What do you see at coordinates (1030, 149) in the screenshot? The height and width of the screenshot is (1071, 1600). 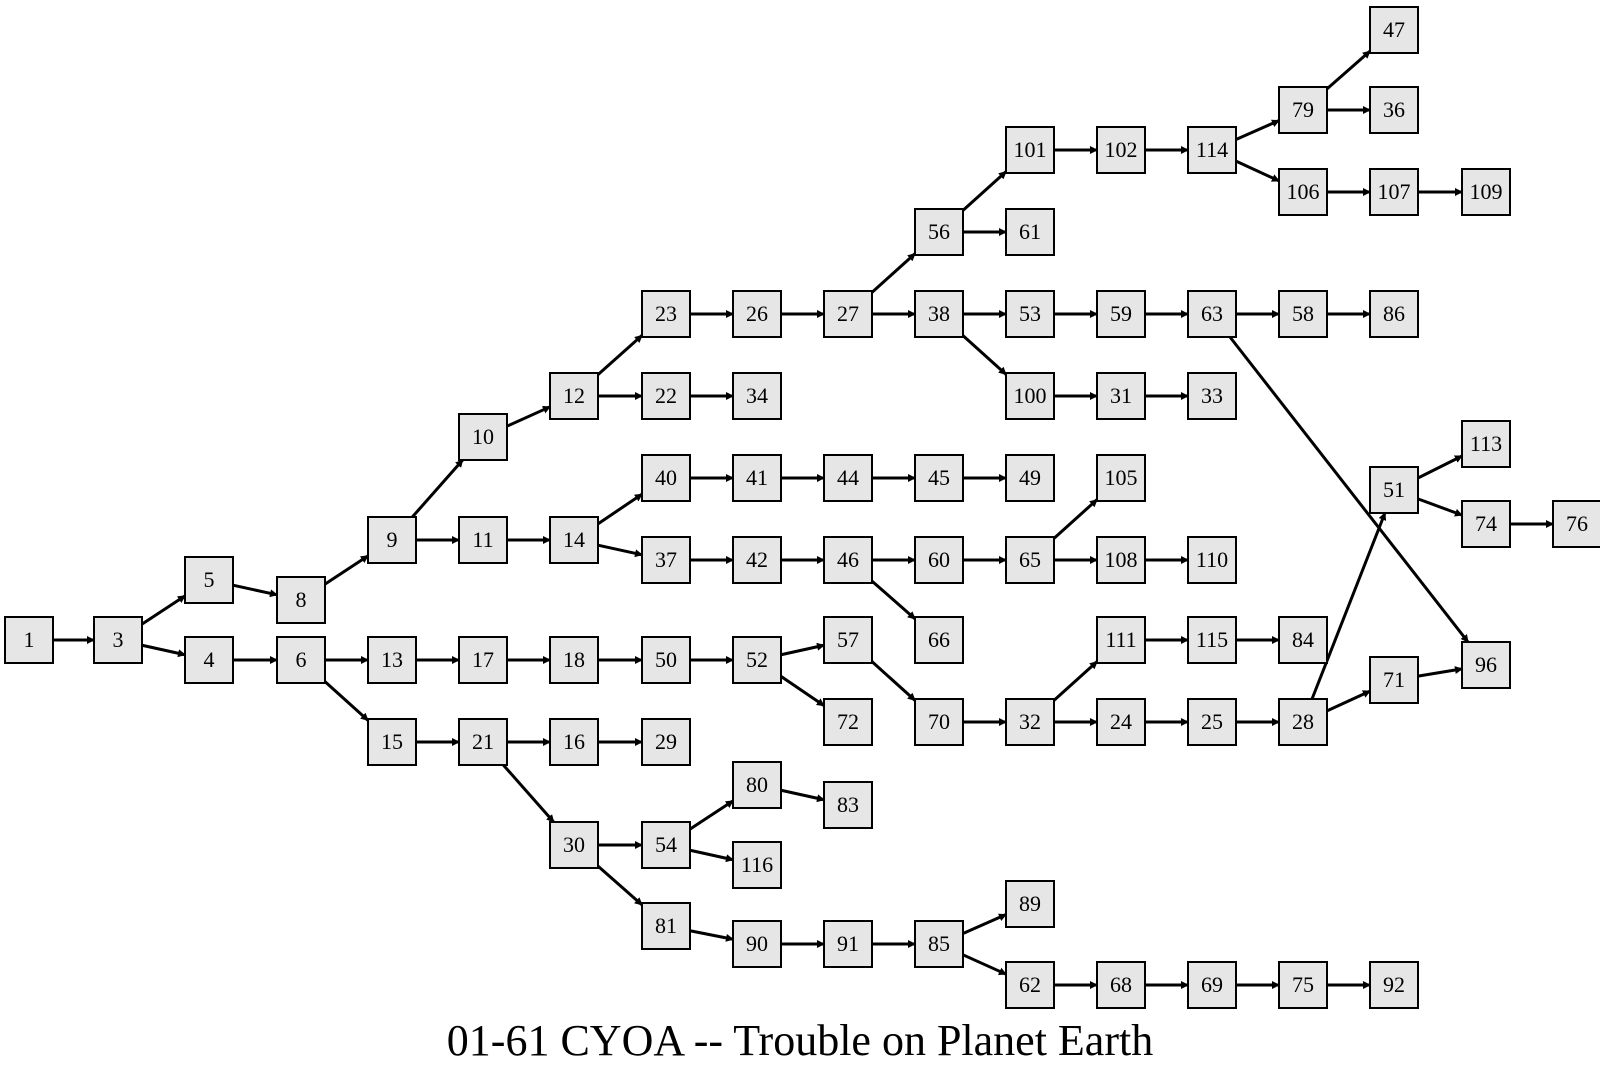 I see `node-label: 101` at bounding box center [1030, 149].